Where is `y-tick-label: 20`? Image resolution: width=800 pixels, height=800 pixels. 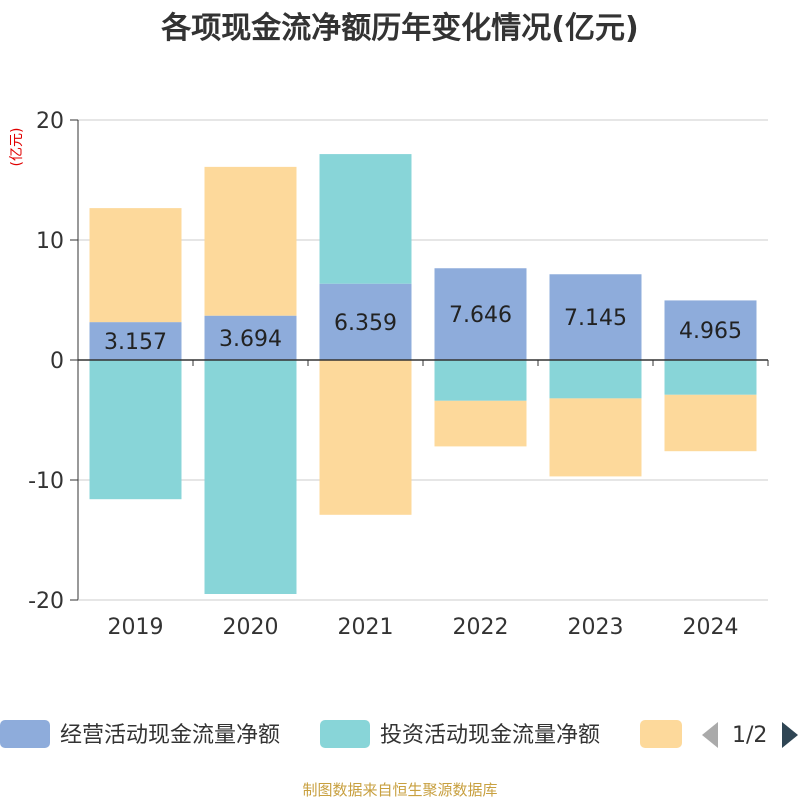
y-tick-label: 20 is located at coordinates (50, 121).